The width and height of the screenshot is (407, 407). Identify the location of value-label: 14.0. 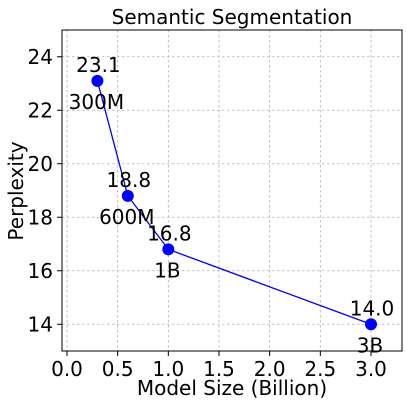
(372, 308).